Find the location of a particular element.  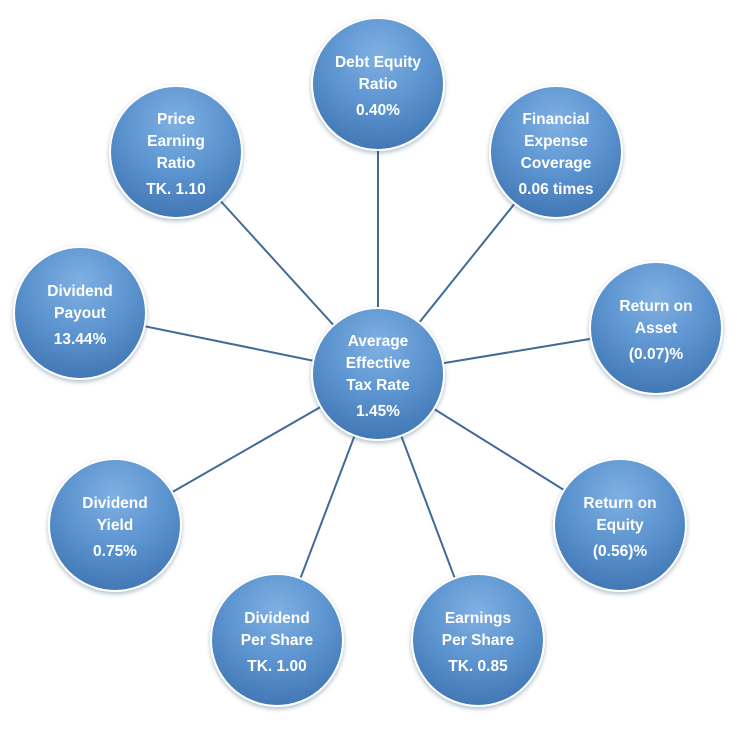

bubble-average-effective-tax-rate: Average Effective Tax Rate 1.45% is located at coordinates (378, 374).